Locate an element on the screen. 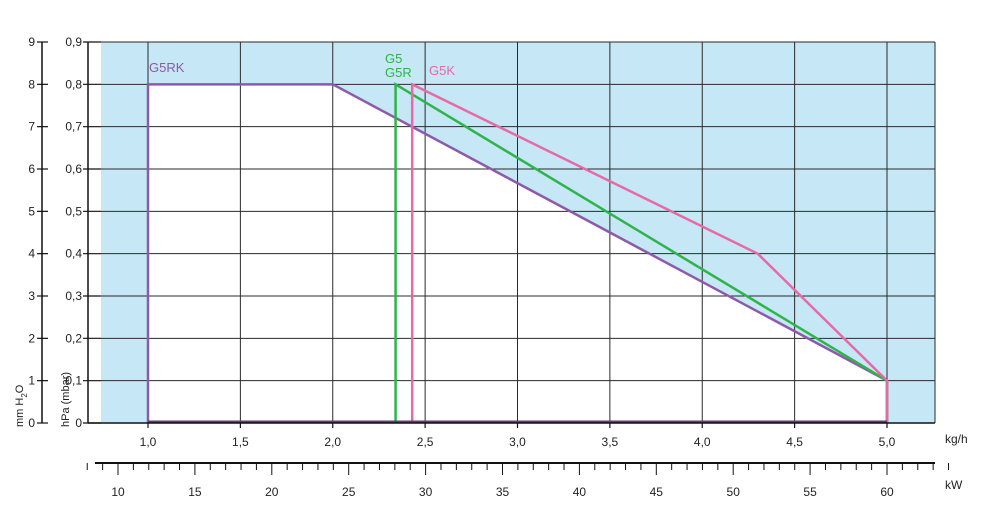  series-label-g5rk: G5RK is located at coordinates (167, 67).